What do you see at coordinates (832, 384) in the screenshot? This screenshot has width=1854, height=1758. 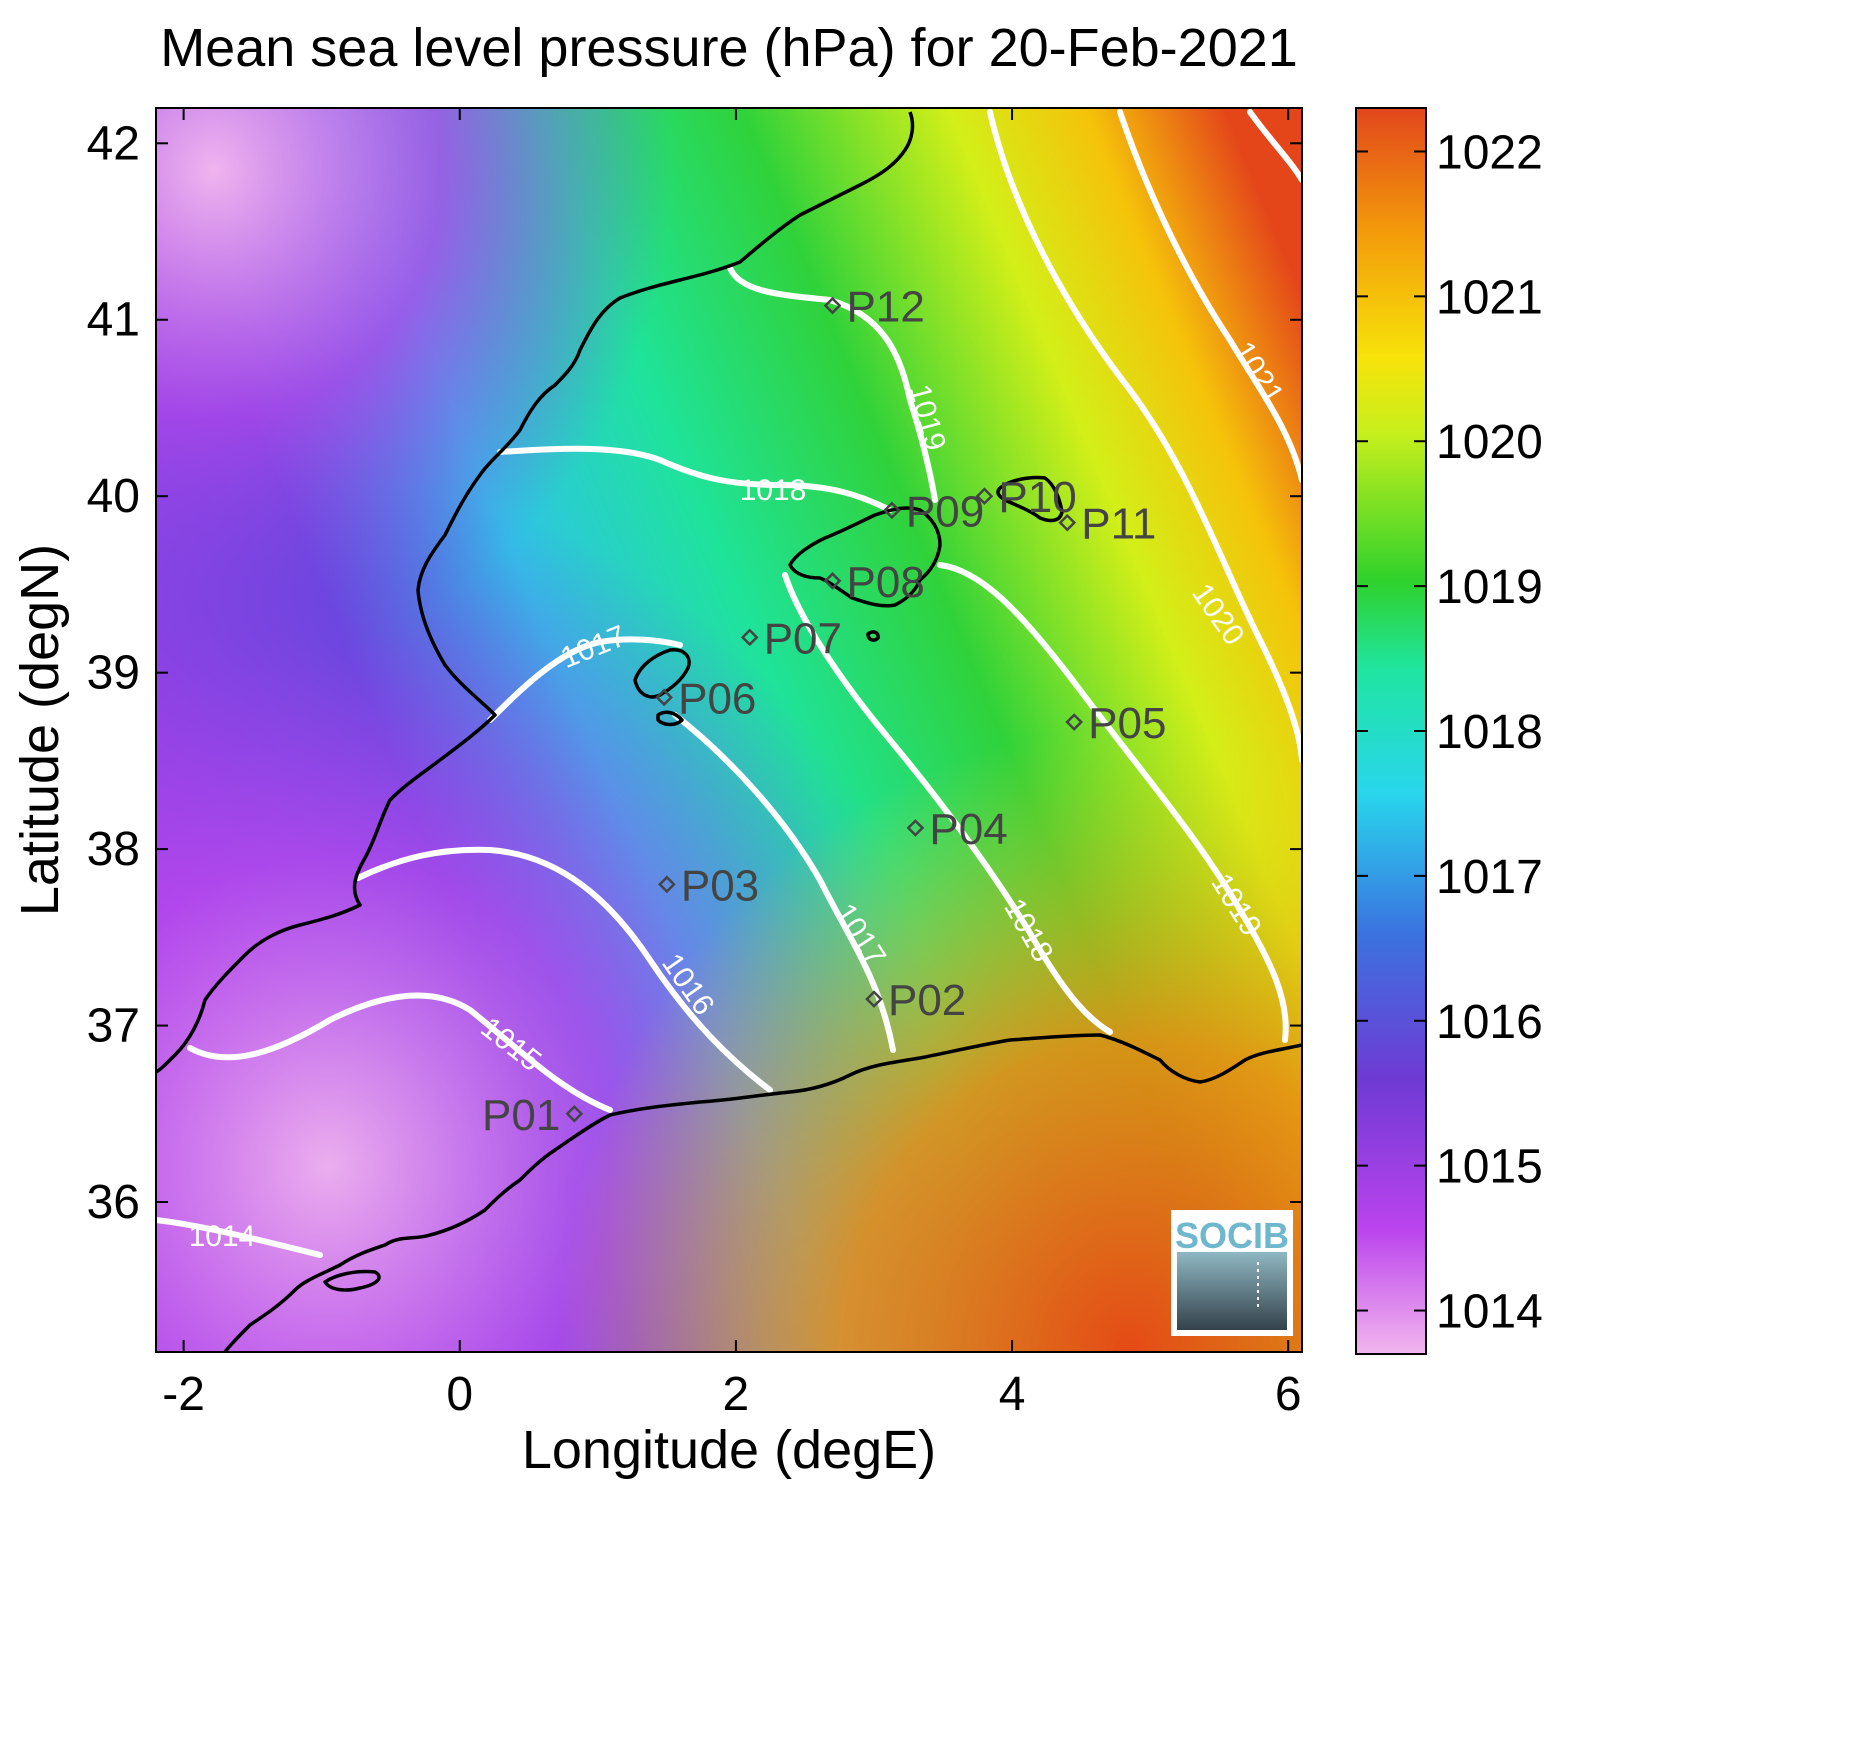 I see `isobar-1019-a` at bounding box center [832, 384].